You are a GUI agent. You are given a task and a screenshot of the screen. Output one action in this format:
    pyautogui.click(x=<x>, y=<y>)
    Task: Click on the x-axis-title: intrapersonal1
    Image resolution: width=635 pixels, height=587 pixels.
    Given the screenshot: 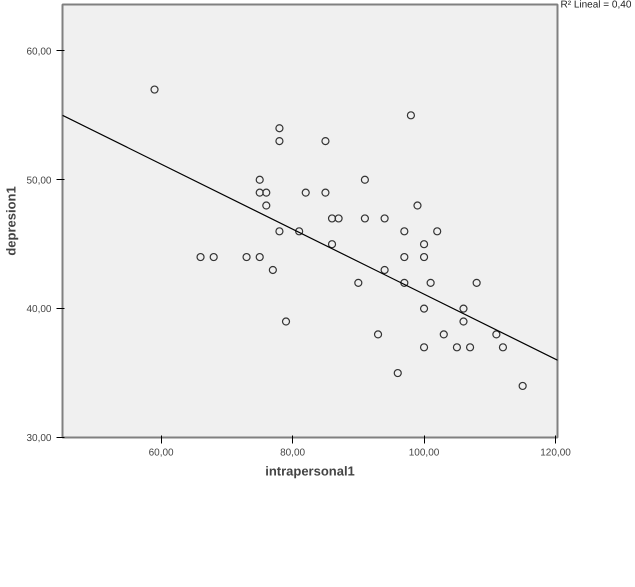 What is the action you would take?
    pyautogui.click(x=310, y=471)
    